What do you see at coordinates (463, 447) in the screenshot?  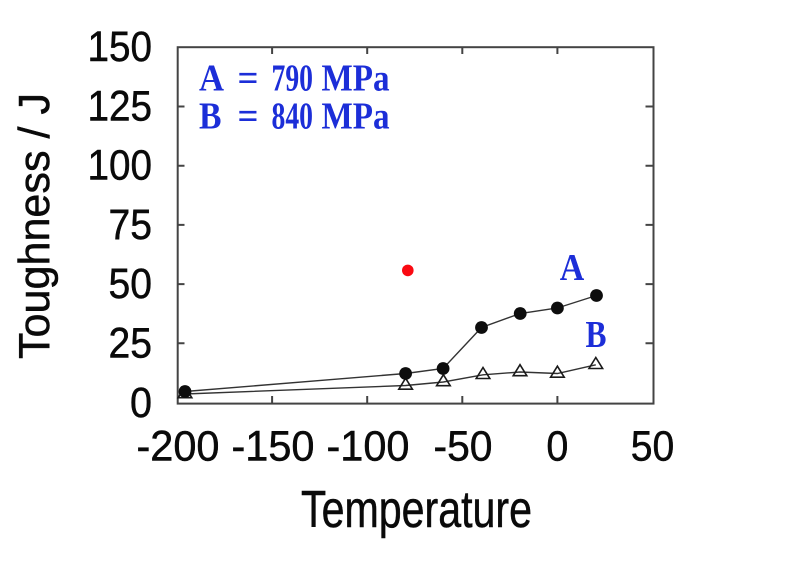 I see `svg-text: -50` at bounding box center [463, 447].